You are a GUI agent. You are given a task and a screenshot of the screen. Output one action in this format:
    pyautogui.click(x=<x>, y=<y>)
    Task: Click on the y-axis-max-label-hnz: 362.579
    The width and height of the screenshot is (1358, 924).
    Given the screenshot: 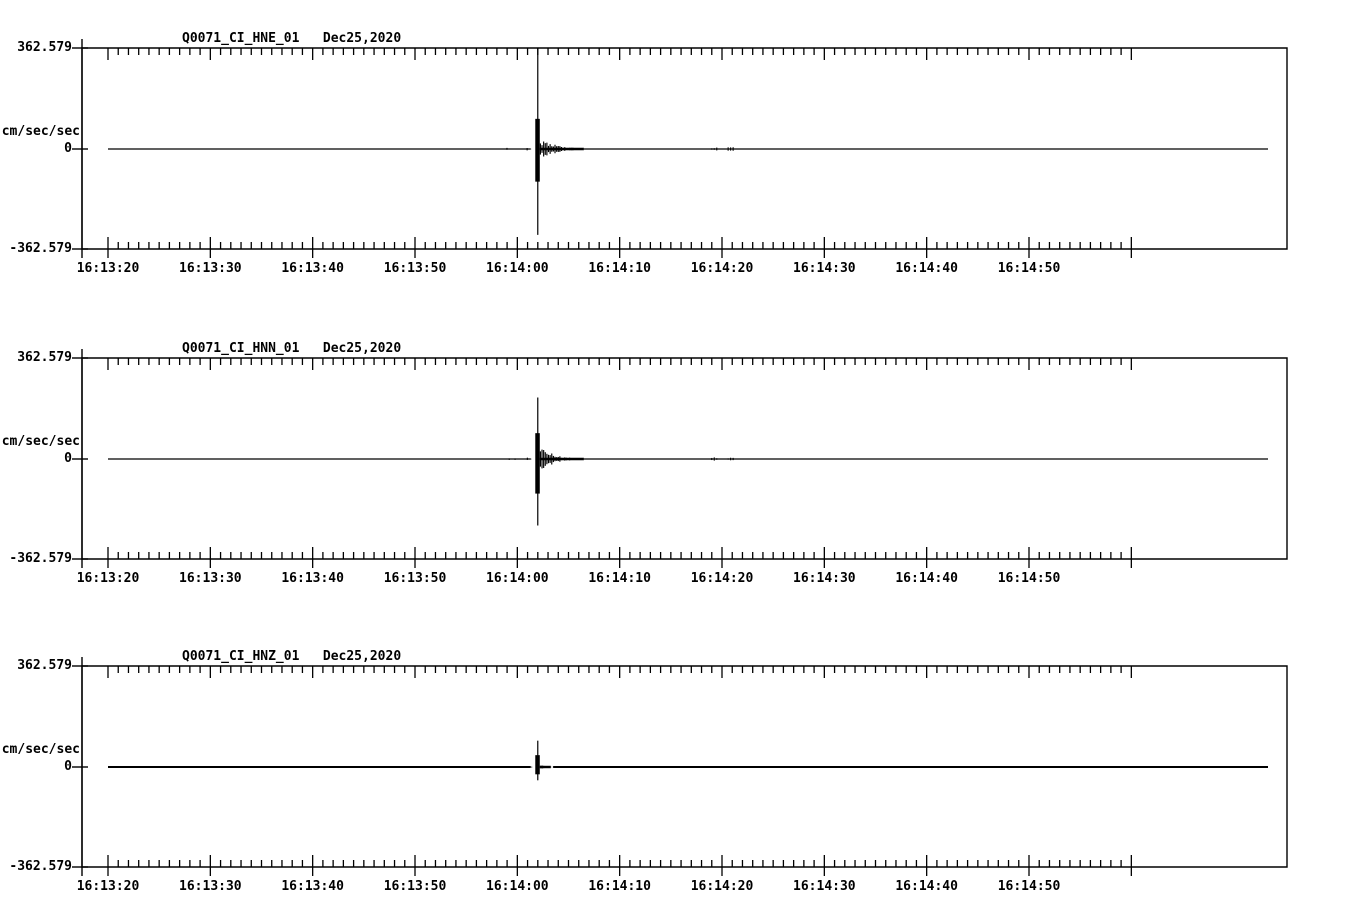 What is the action you would take?
    pyautogui.click(x=44, y=665)
    